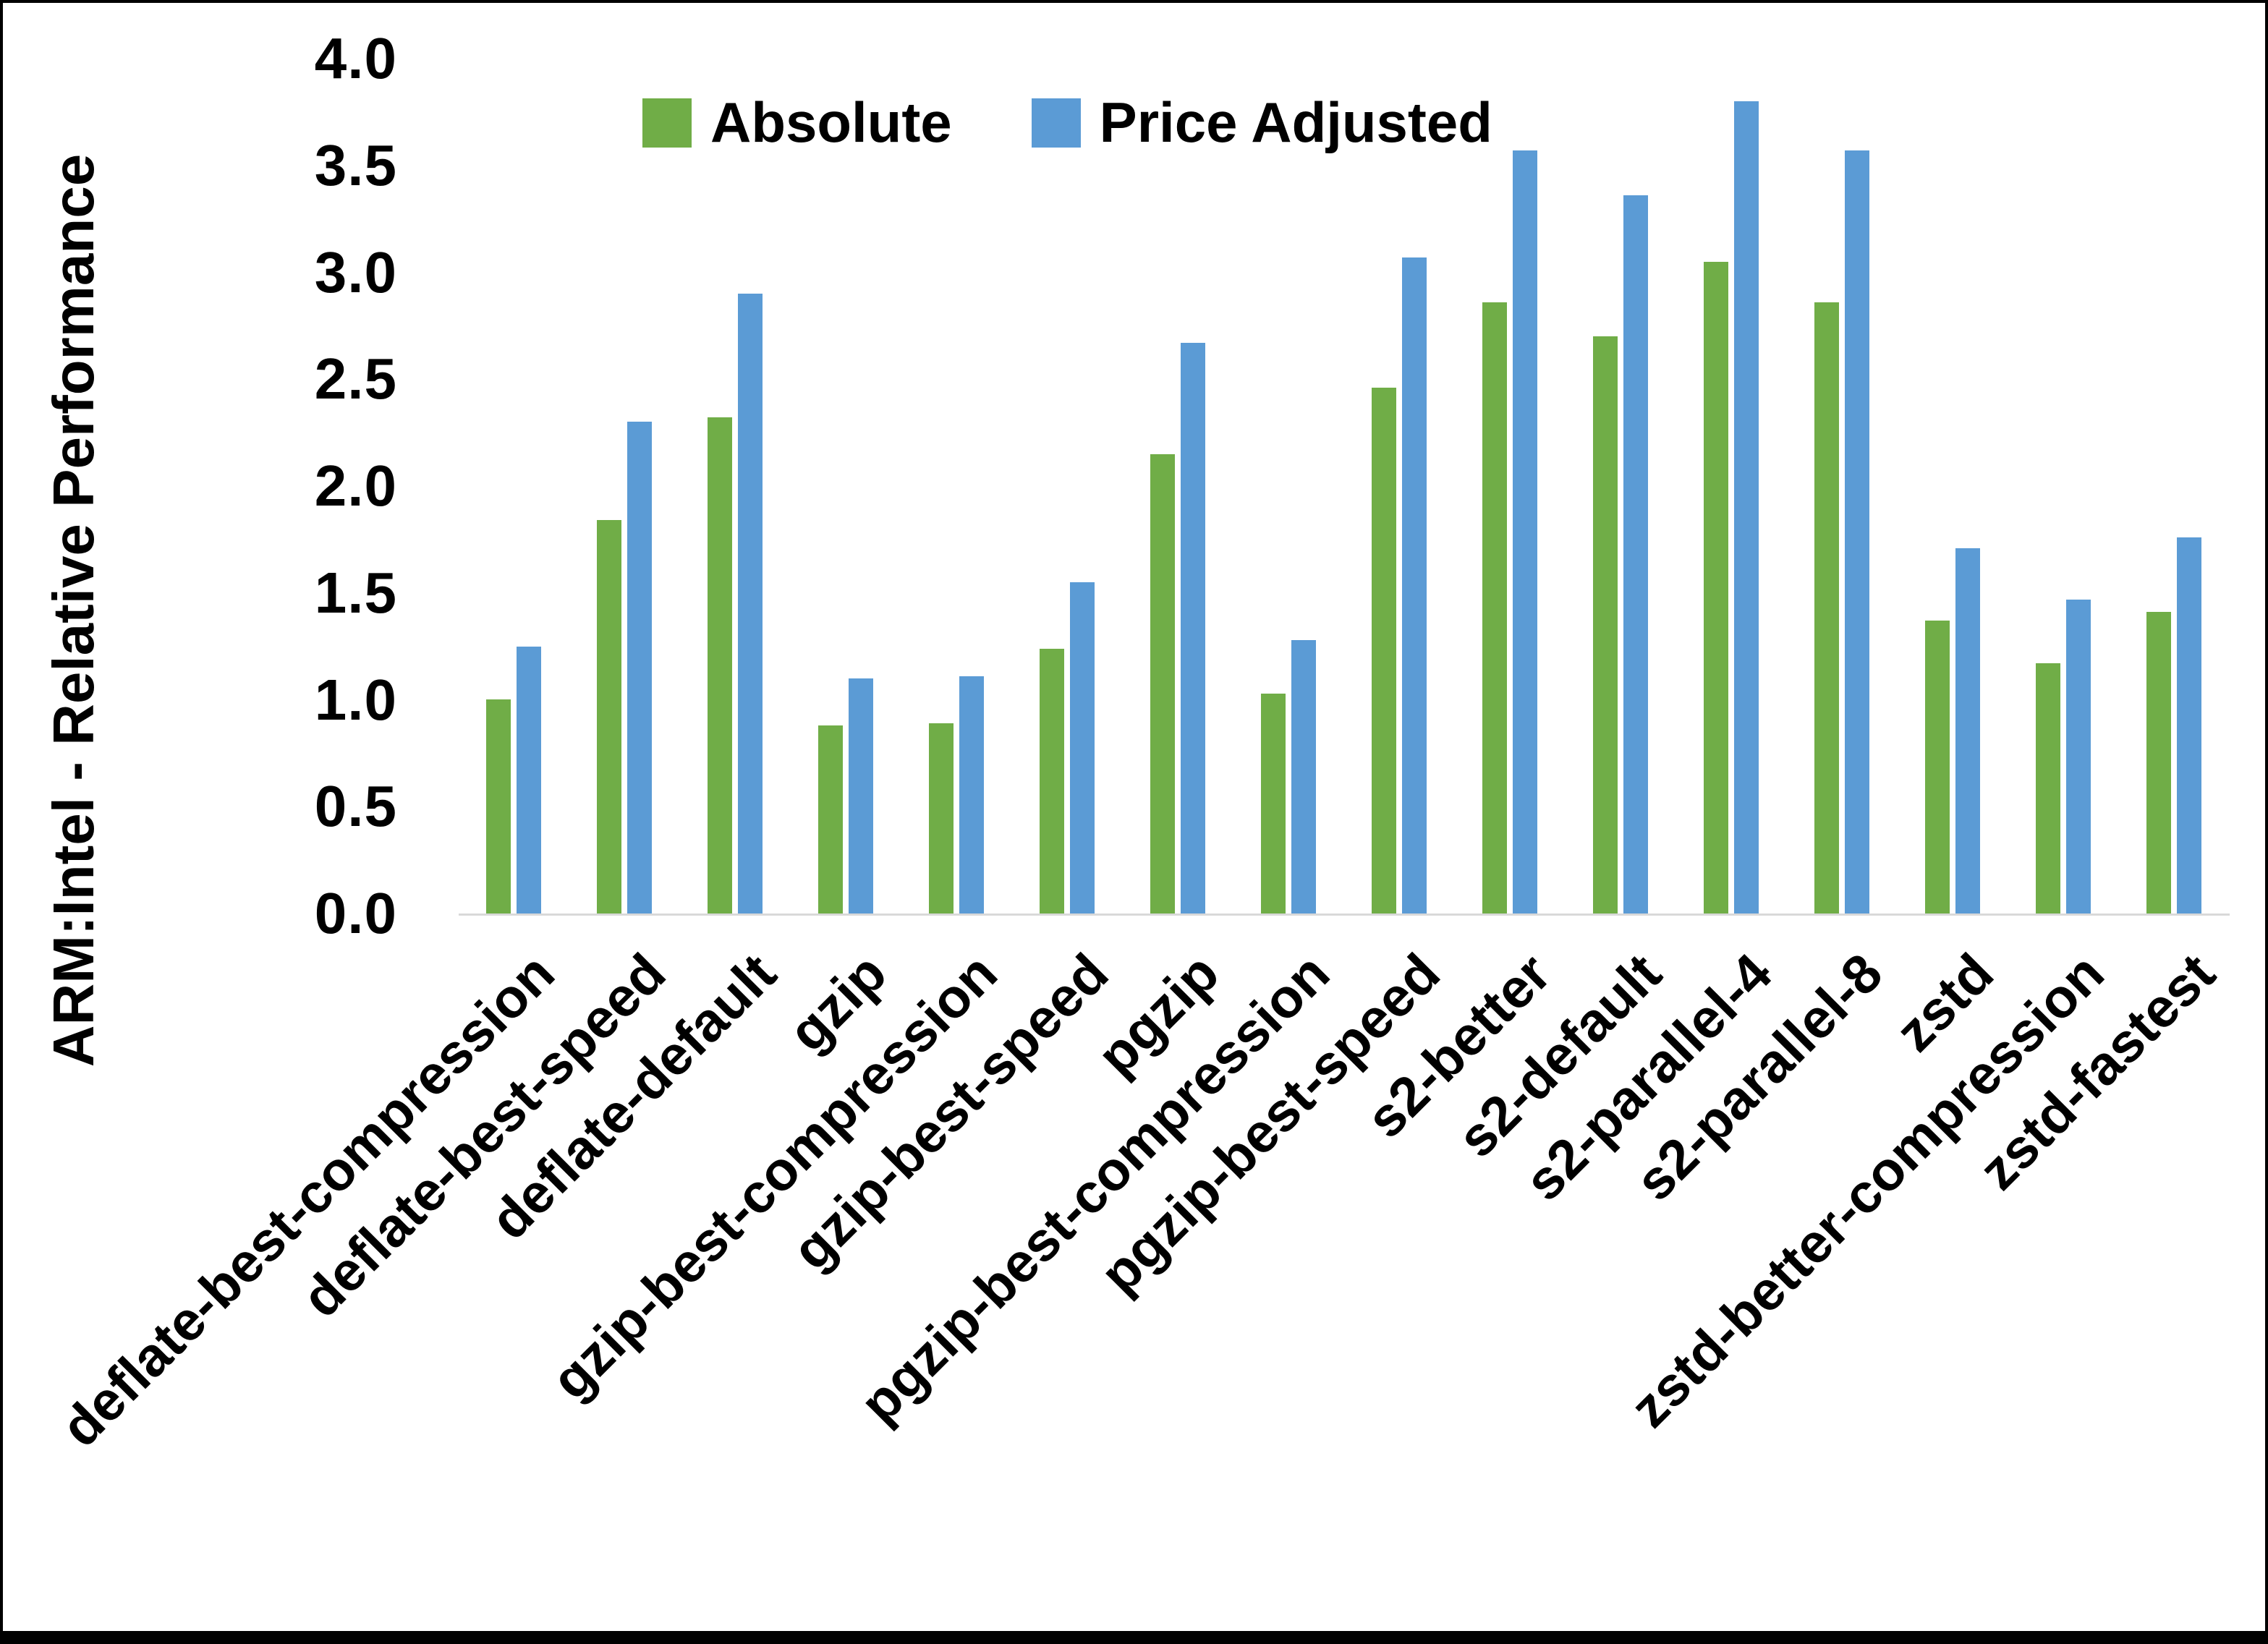  I want to click on y-axis-title: ARM:Intel - Relative Performance, so click(73, 610).